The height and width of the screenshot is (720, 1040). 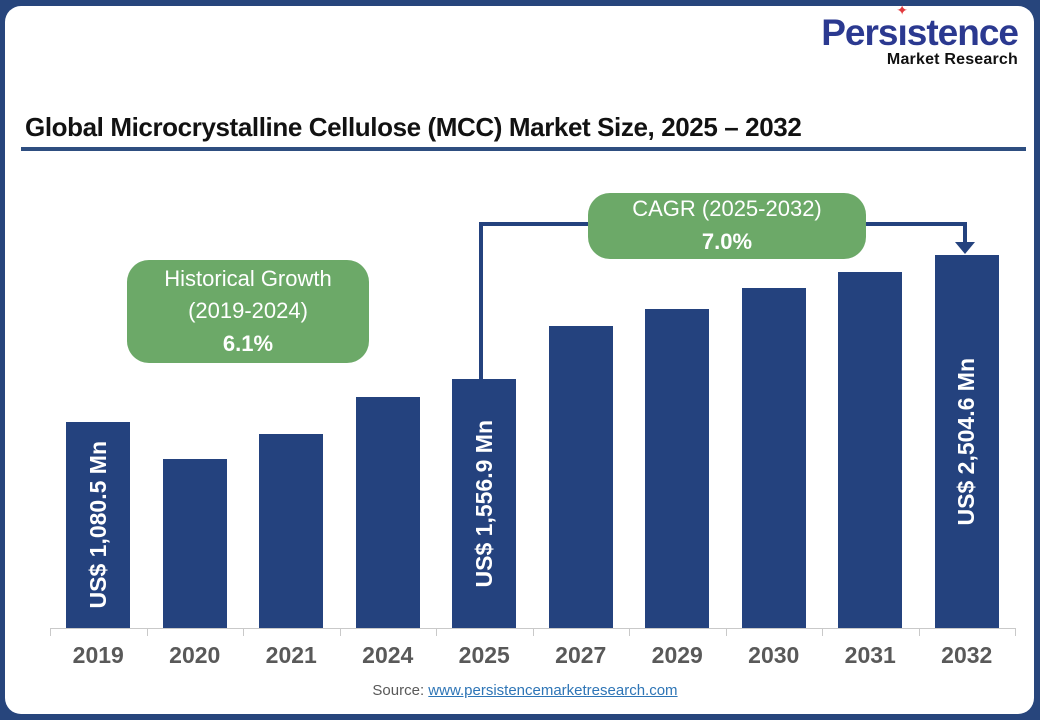 I want to click on source-label: Source:, so click(x=398, y=690).